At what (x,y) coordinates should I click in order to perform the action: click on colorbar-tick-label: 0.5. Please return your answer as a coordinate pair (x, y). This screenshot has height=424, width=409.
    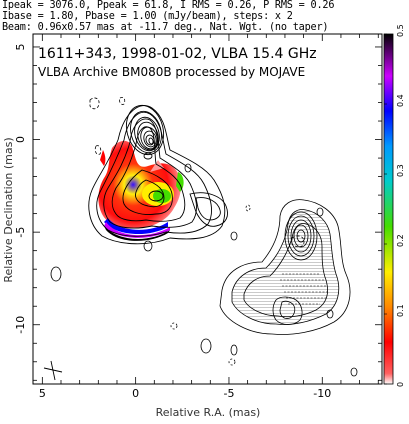
    Looking at the image, I should click on (400, 30).